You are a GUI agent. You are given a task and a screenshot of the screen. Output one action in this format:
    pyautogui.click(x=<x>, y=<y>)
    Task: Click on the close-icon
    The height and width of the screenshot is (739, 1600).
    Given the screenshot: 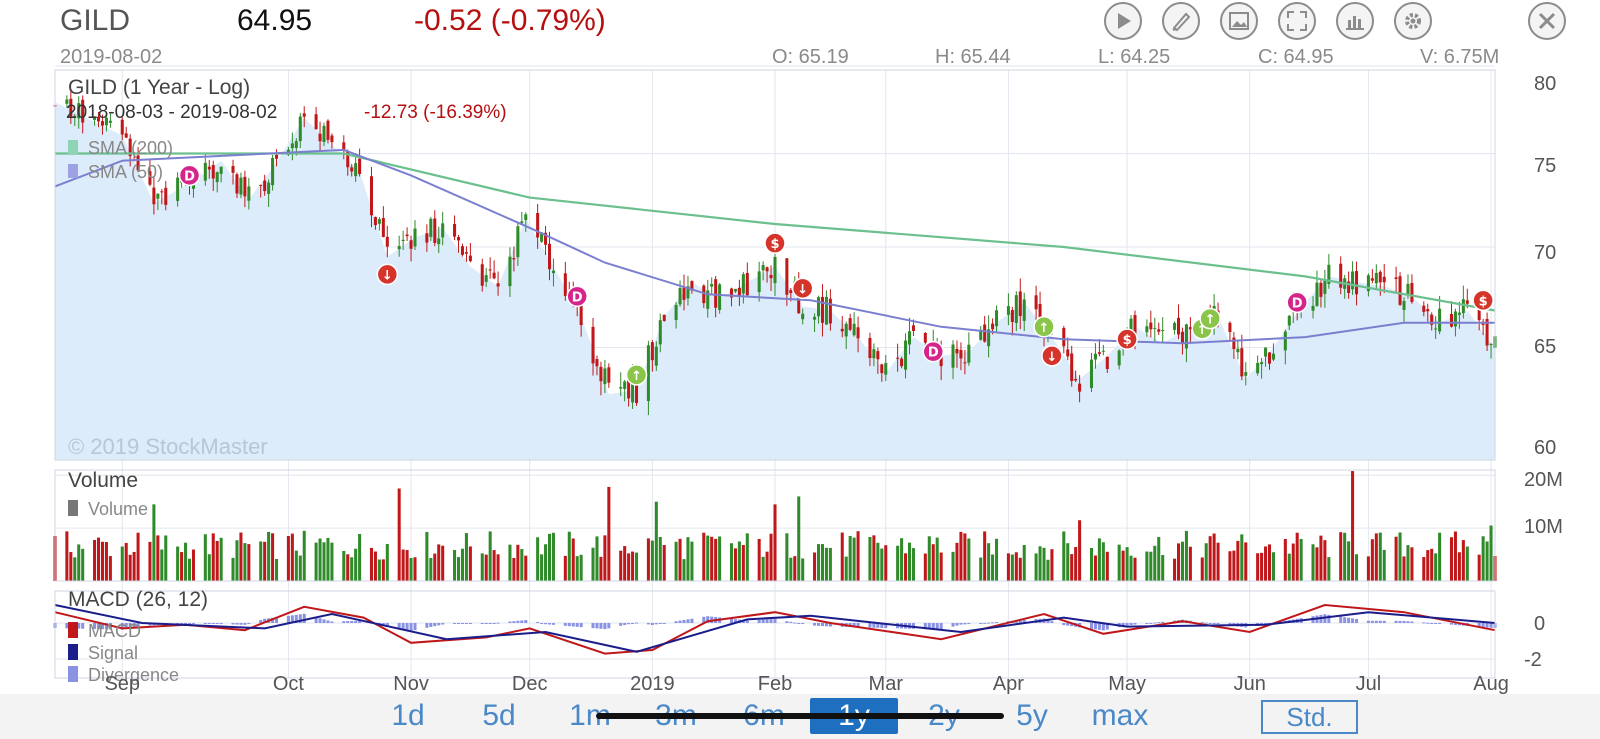 What is the action you would take?
    pyautogui.click(x=1547, y=21)
    